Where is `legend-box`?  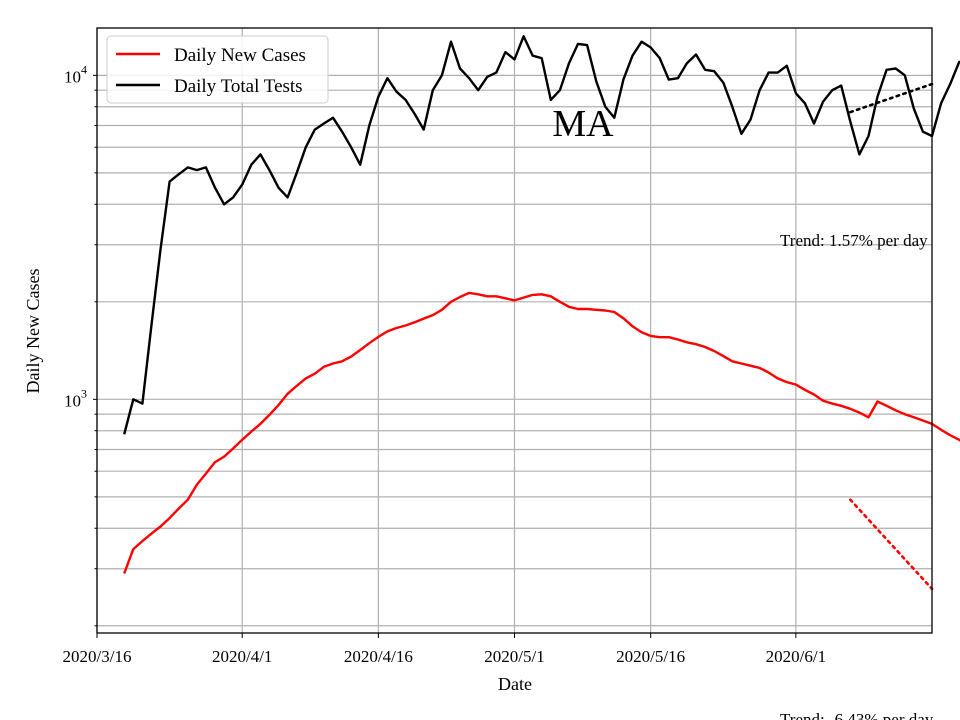
legend-box is located at coordinates (217, 69).